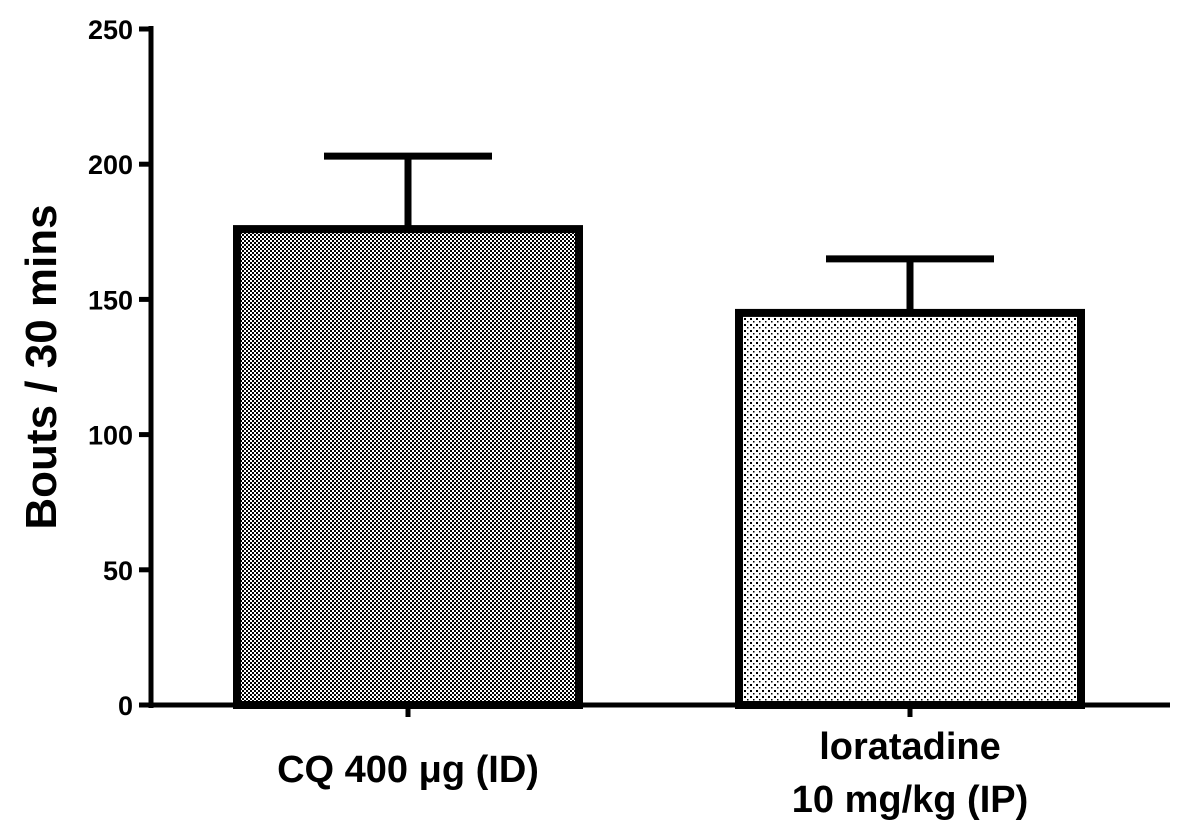 The width and height of the screenshot is (1186, 838). I want to click on category-label-2-line-2: 10 mg/kg (IP), so click(910, 800).